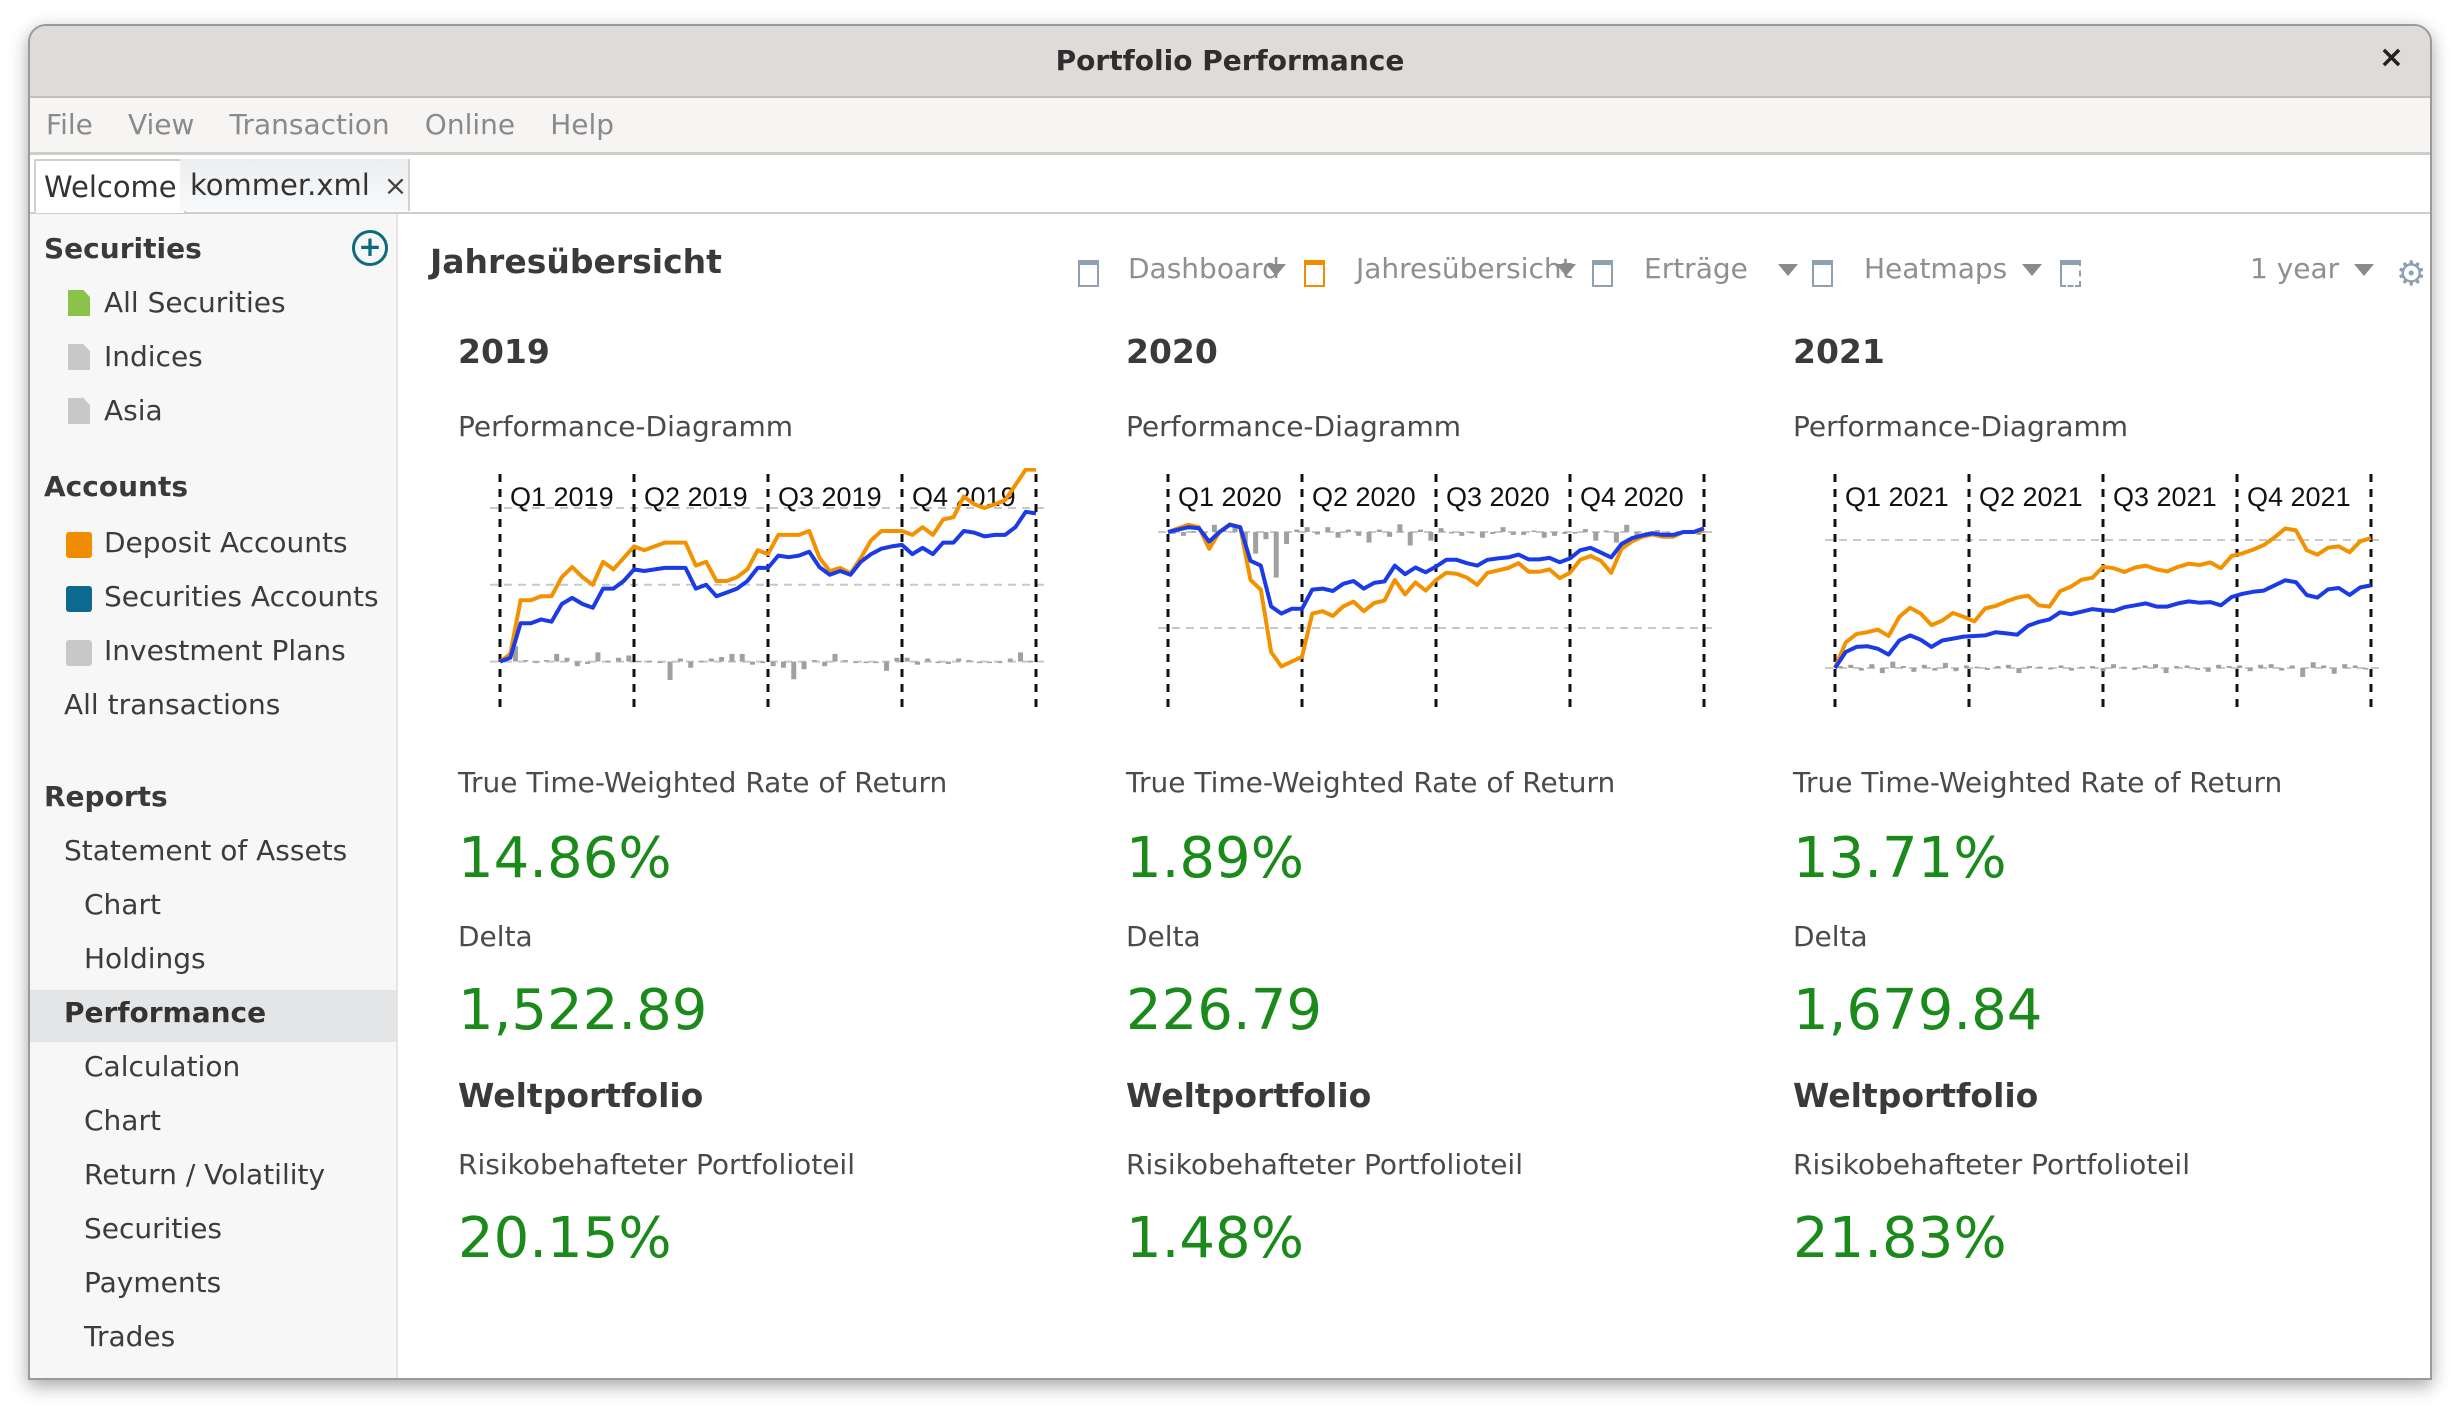 Image resolution: width=2456 pixels, height=1408 pixels. Describe the element at coordinates (79, 599) in the screenshot. I see `securities-account-icon` at that location.